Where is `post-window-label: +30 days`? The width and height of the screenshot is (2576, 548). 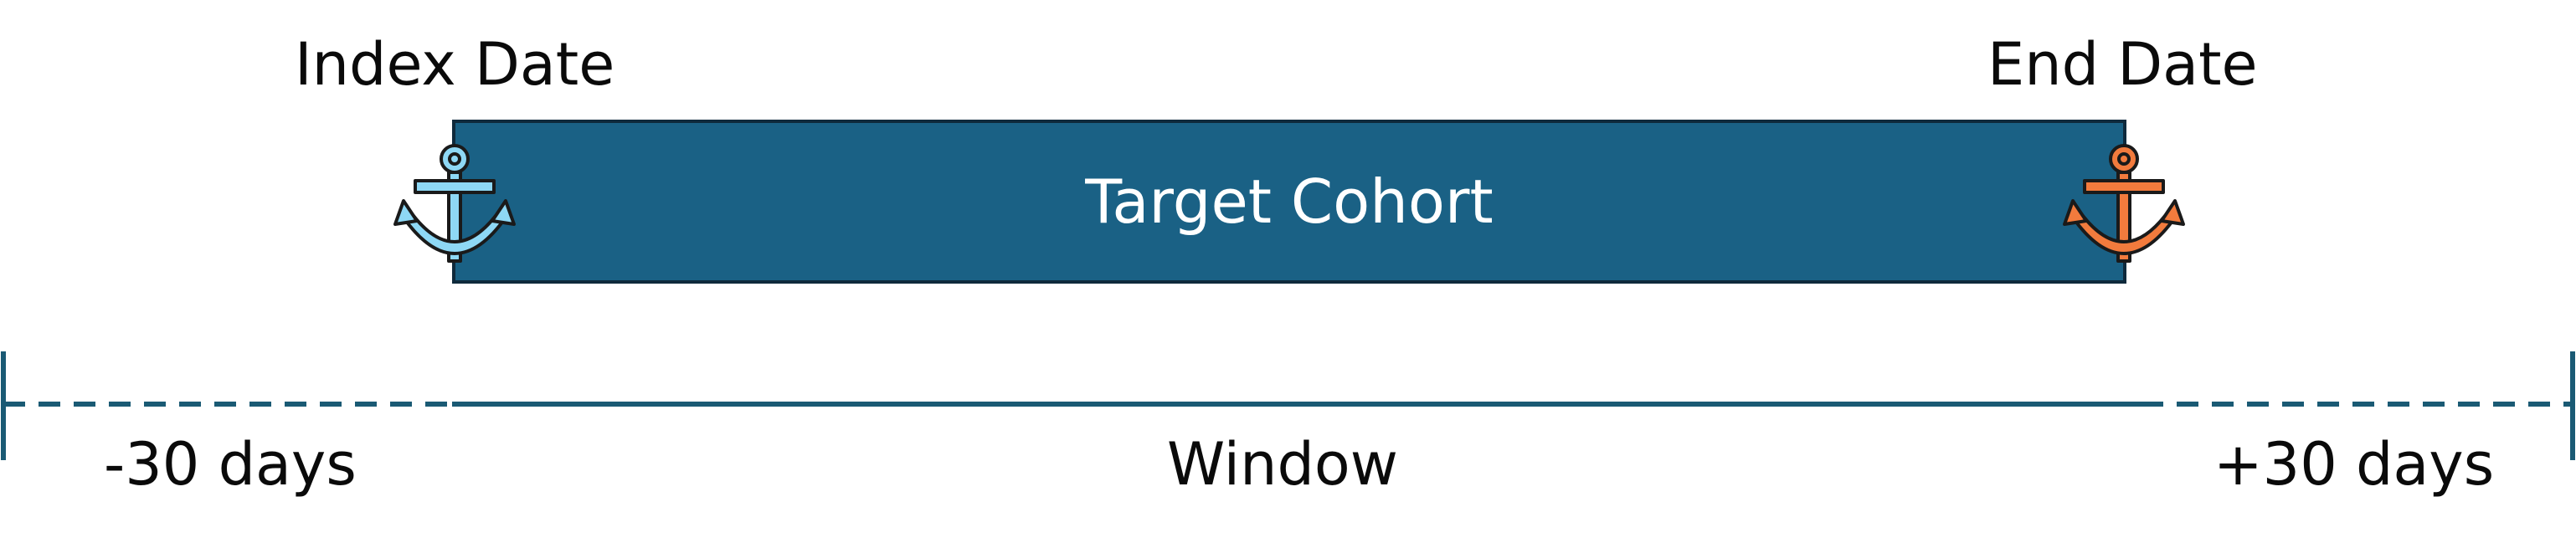 post-window-label: +30 days is located at coordinates (2354, 465).